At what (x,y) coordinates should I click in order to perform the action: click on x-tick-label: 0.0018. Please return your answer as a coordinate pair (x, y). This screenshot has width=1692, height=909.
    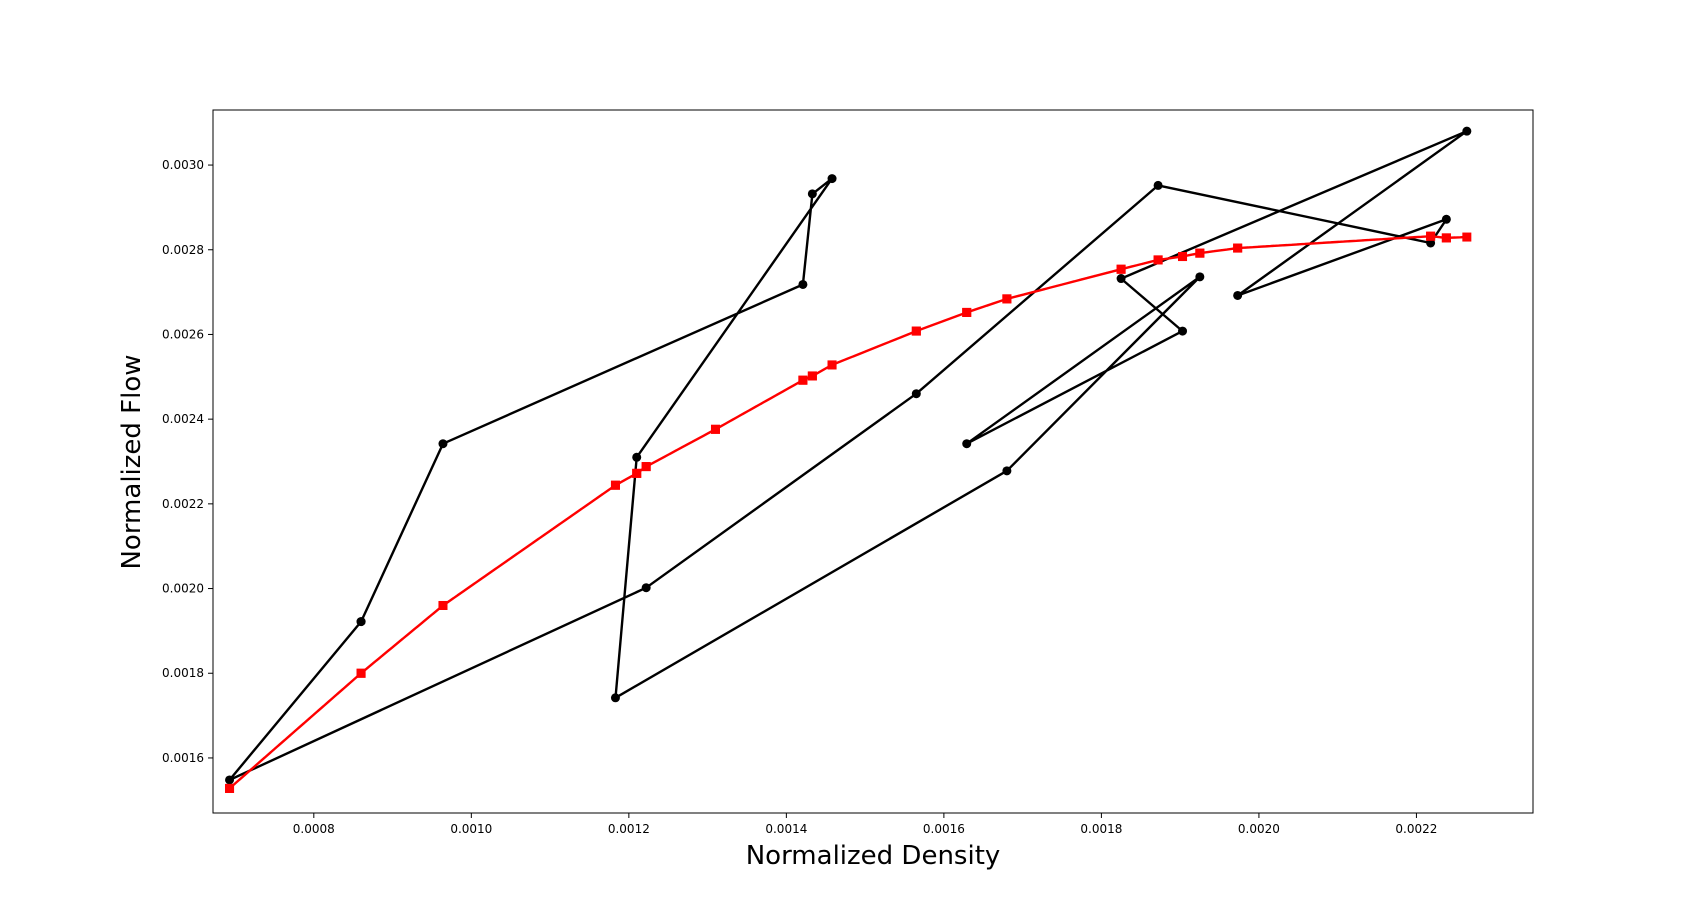
    Looking at the image, I should click on (1101, 829).